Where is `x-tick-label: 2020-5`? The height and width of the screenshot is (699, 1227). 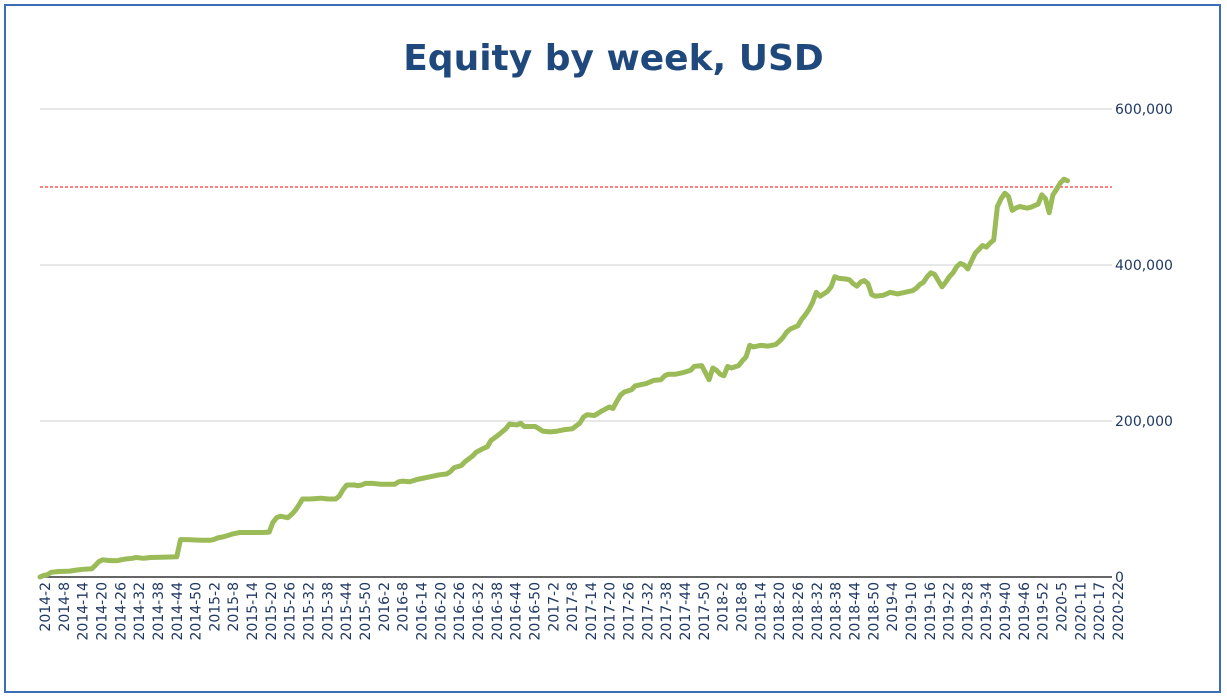 x-tick-label: 2020-5 is located at coordinates (1063, 607).